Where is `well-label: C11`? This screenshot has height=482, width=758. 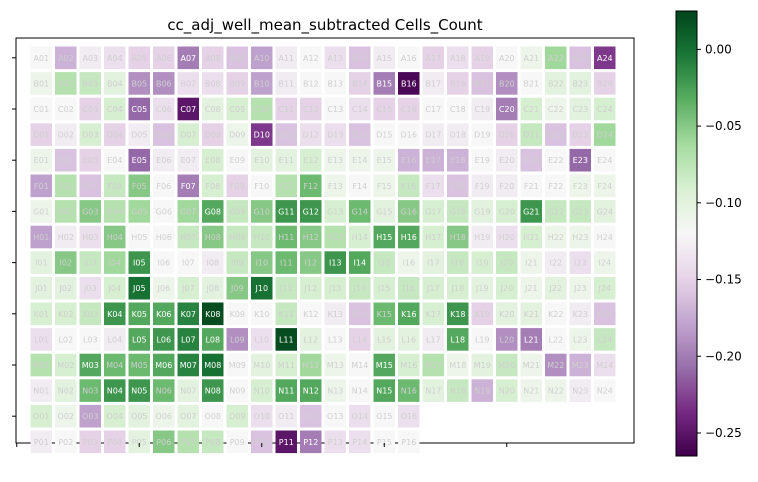 well-label: C11 is located at coordinates (286, 109).